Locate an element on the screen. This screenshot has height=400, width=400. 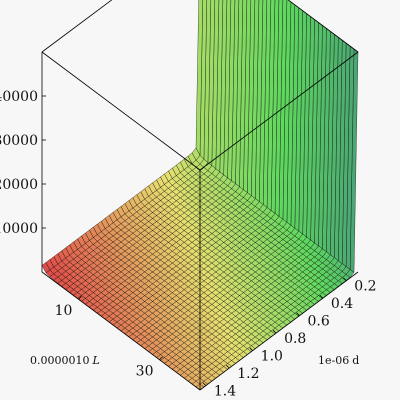
d-axis-label: 1e-06 d is located at coordinates (338, 360).